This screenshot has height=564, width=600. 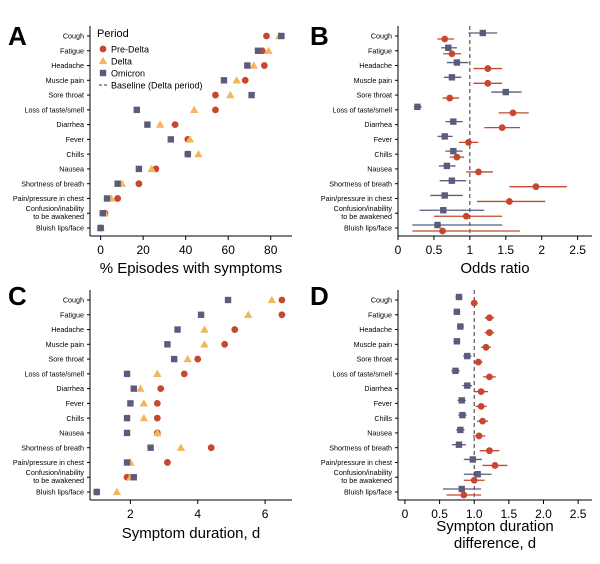 What do you see at coordinates (113, 34) in the screenshot?
I see `legend-title: Period` at bounding box center [113, 34].